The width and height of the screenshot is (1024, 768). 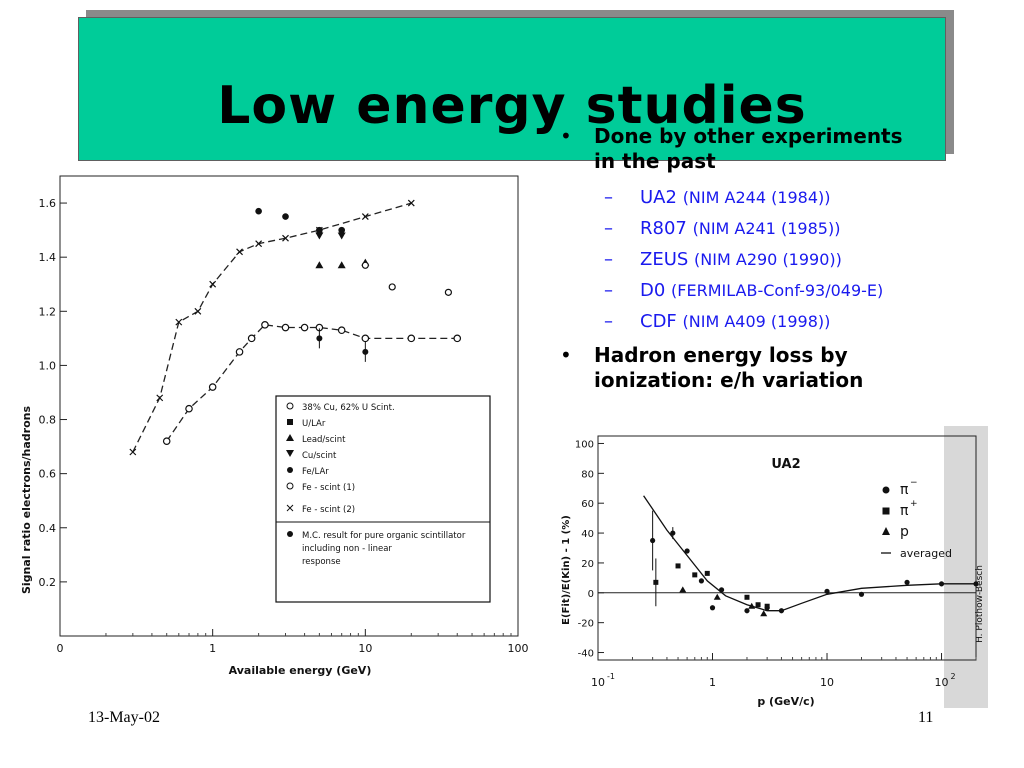 I want to click on right-chart-title: UA2, so click(x=785, y=464).